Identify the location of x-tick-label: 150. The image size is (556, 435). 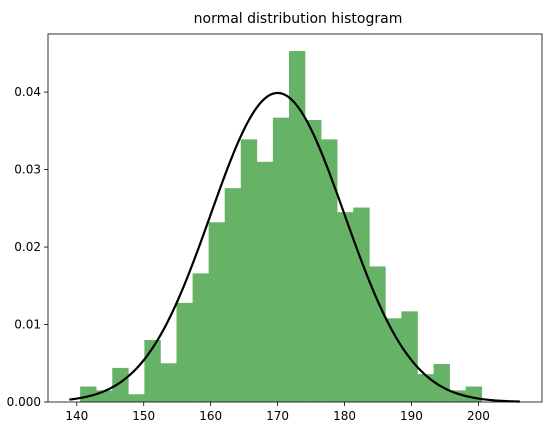
(143, 416).